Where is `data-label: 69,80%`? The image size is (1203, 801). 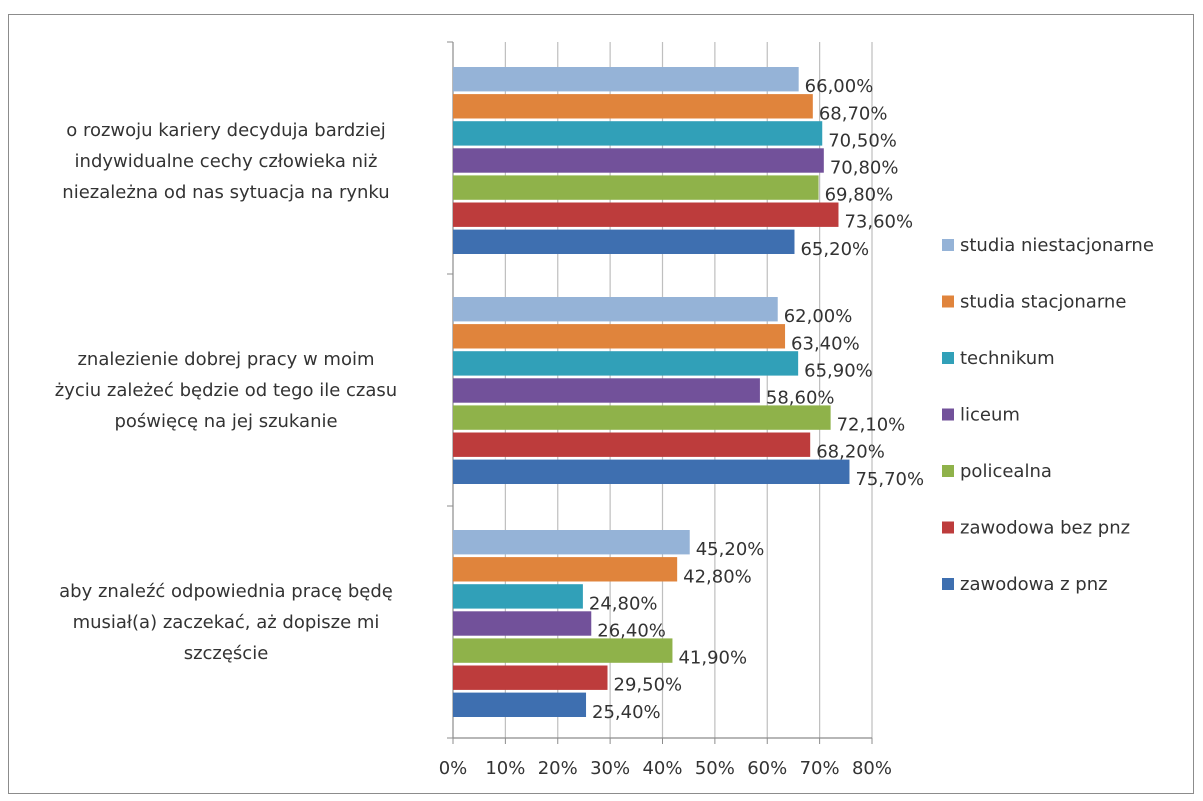
data-label: 69,80% is located at coordinates (859, 195).